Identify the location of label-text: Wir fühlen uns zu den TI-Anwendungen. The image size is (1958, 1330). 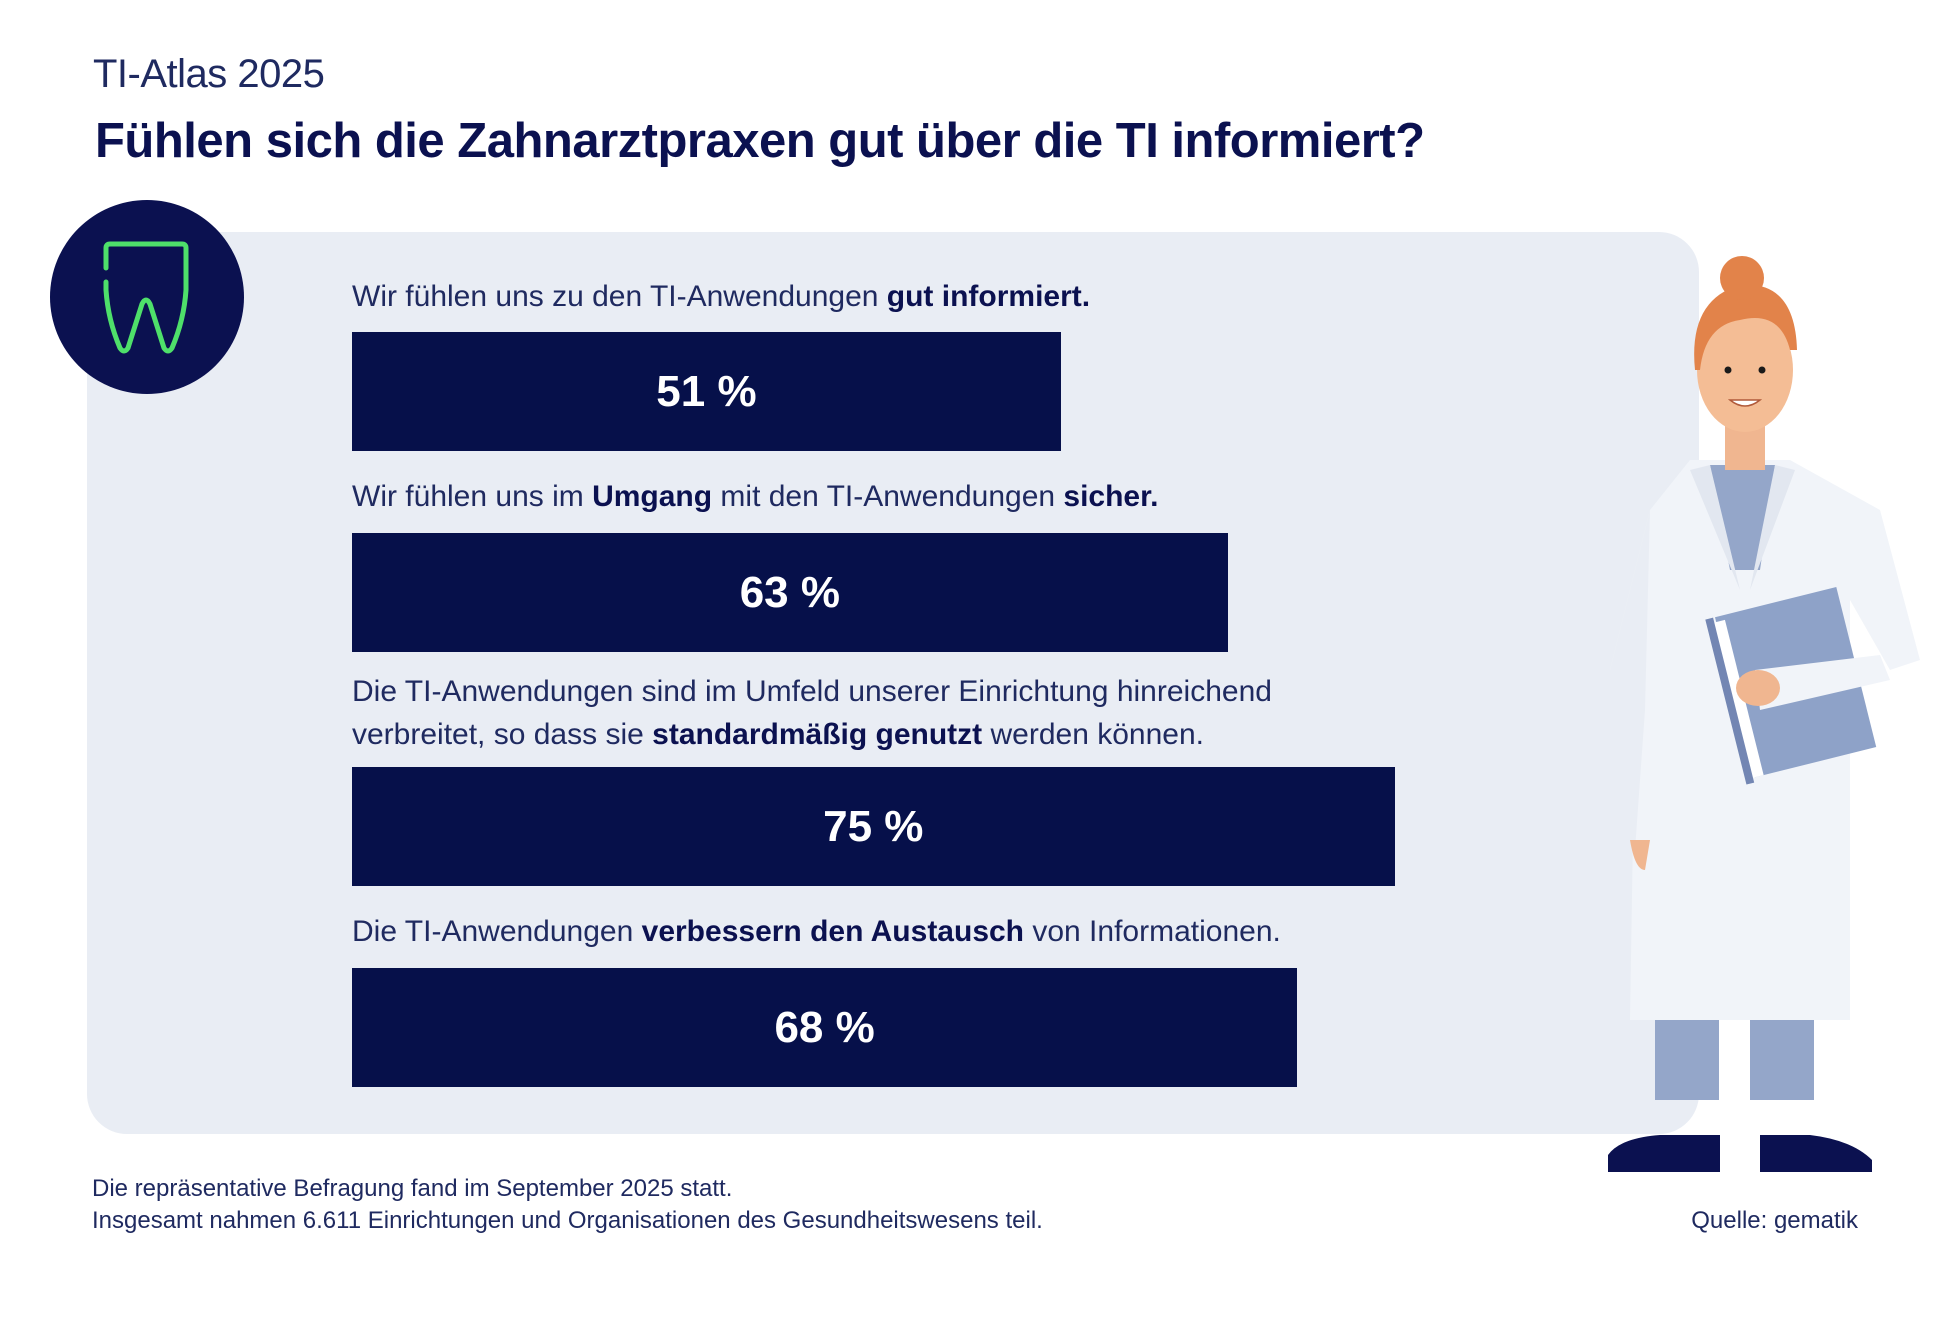
(619, 296).